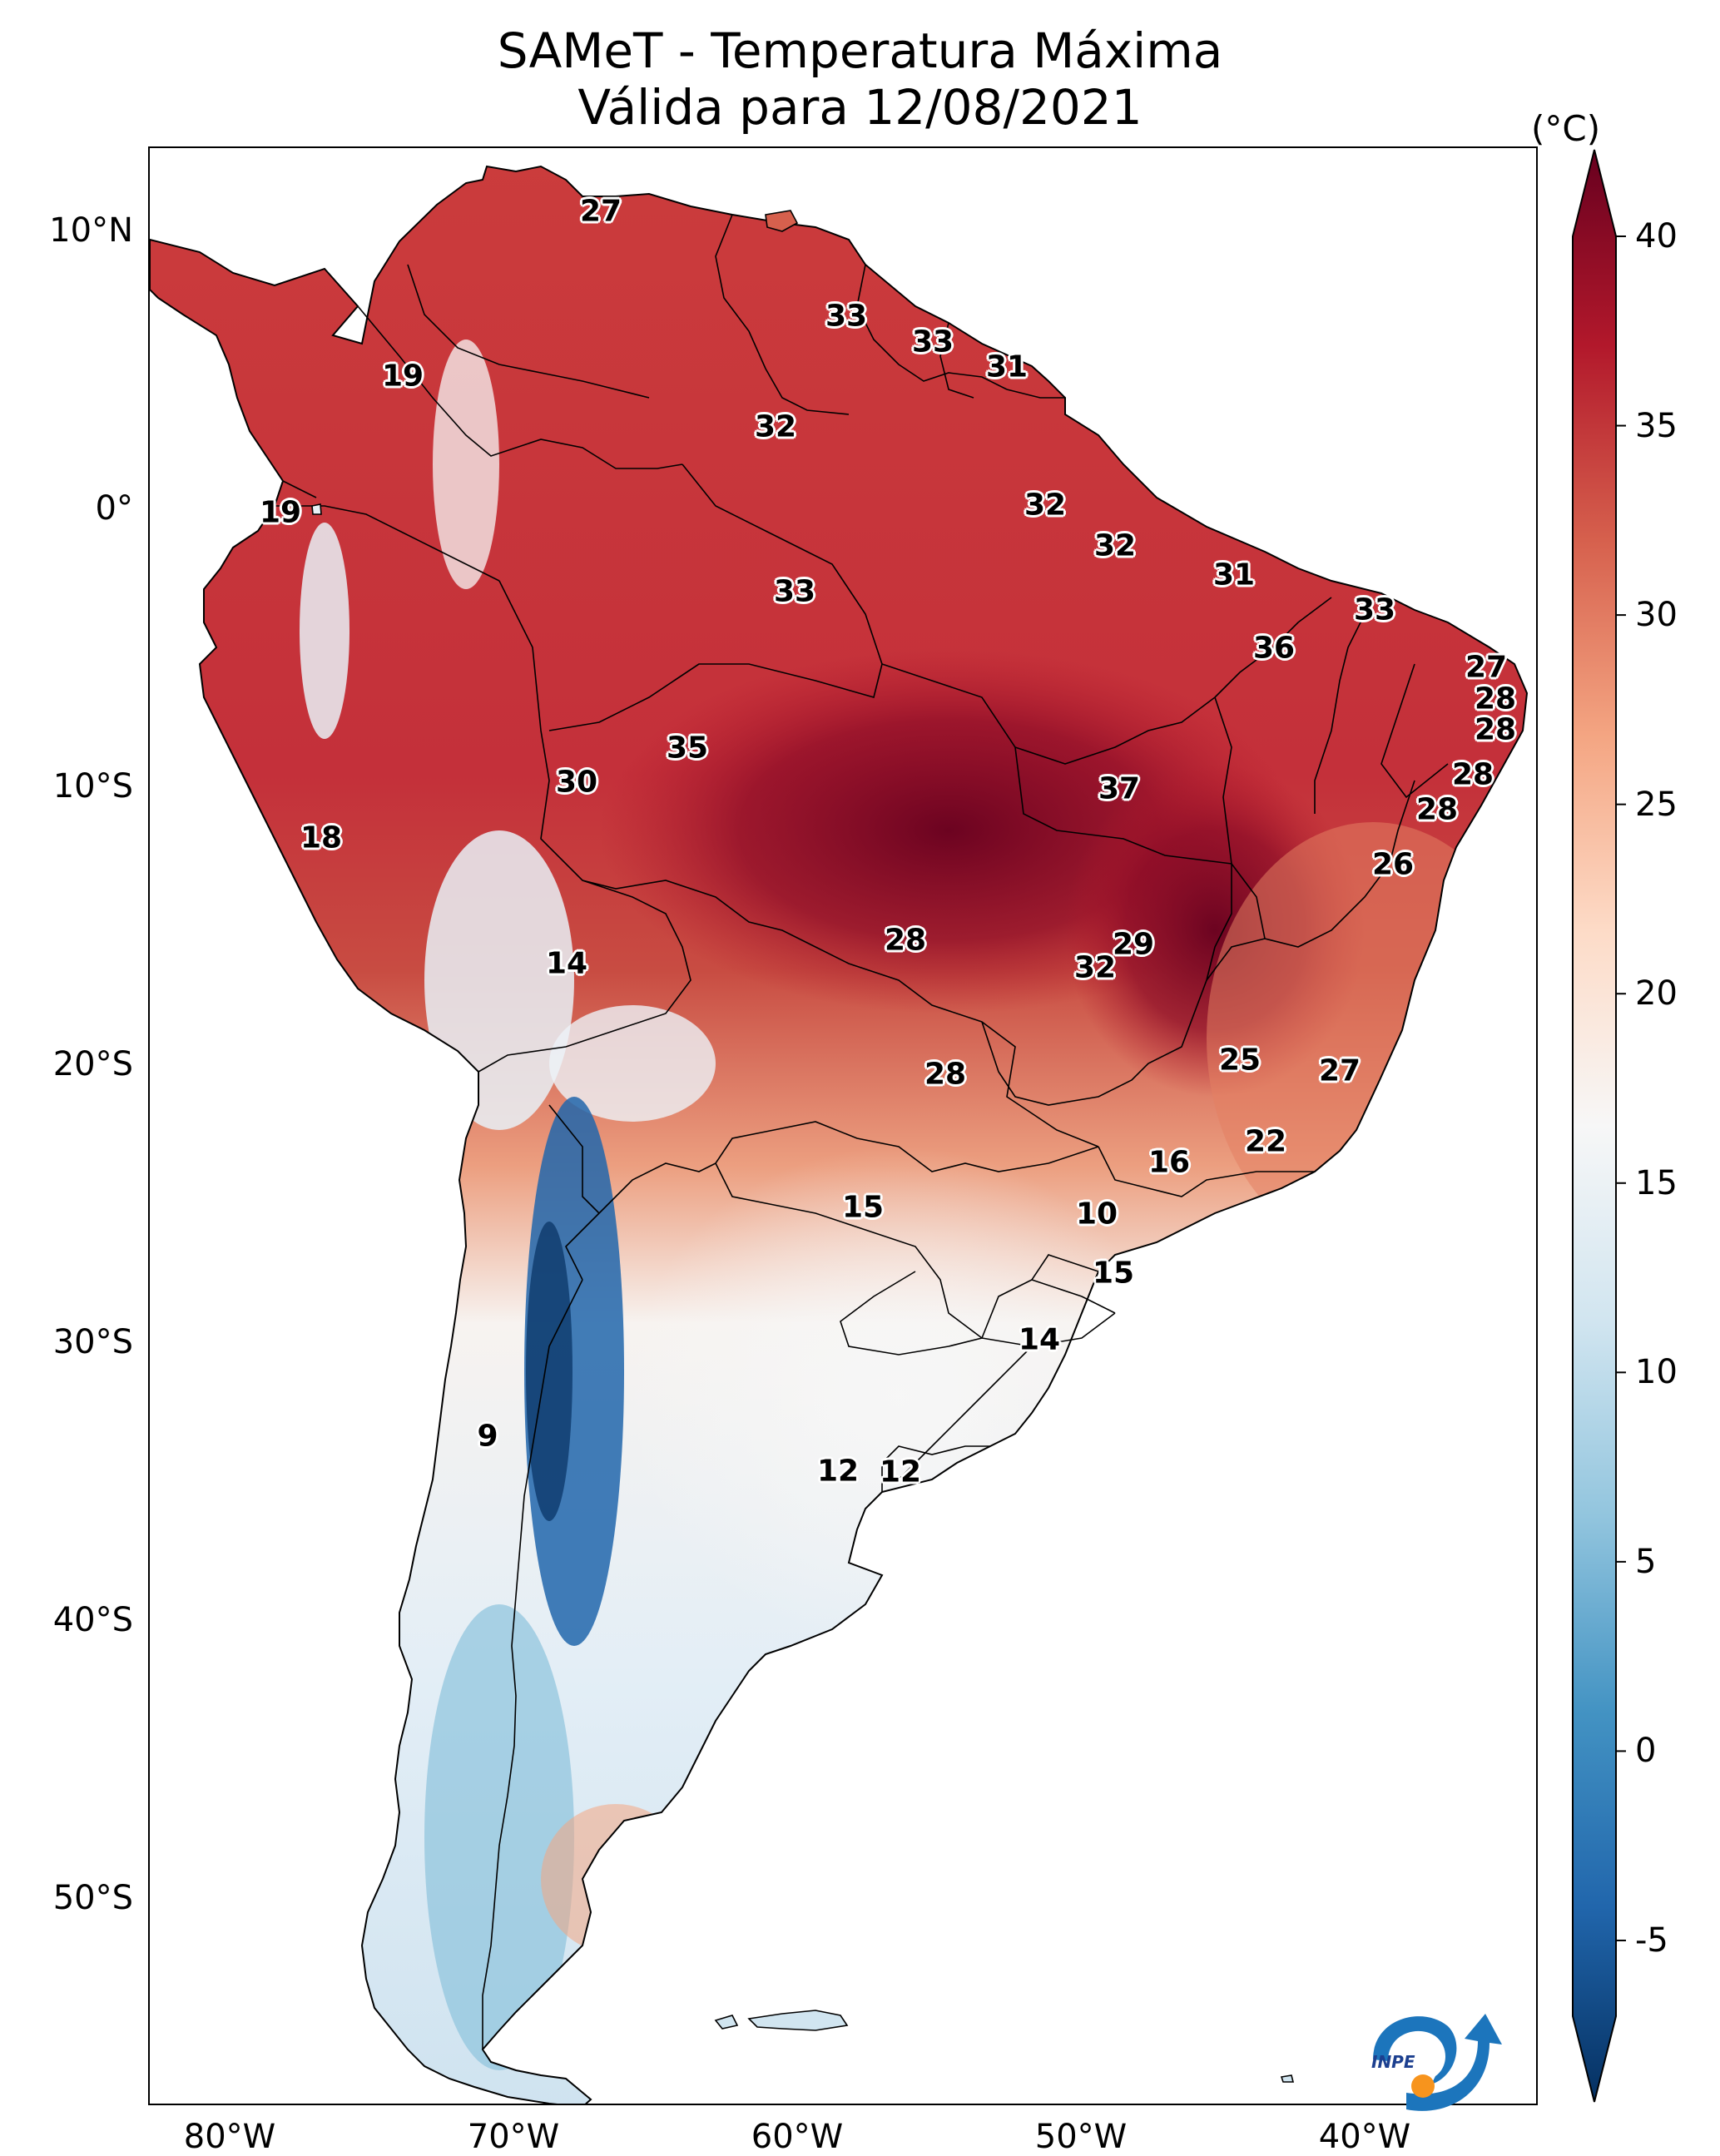 The width and height of the screenshot is (1720, 2156). I want to click on colorbar-tick-label: 25, so click(1657, 804).